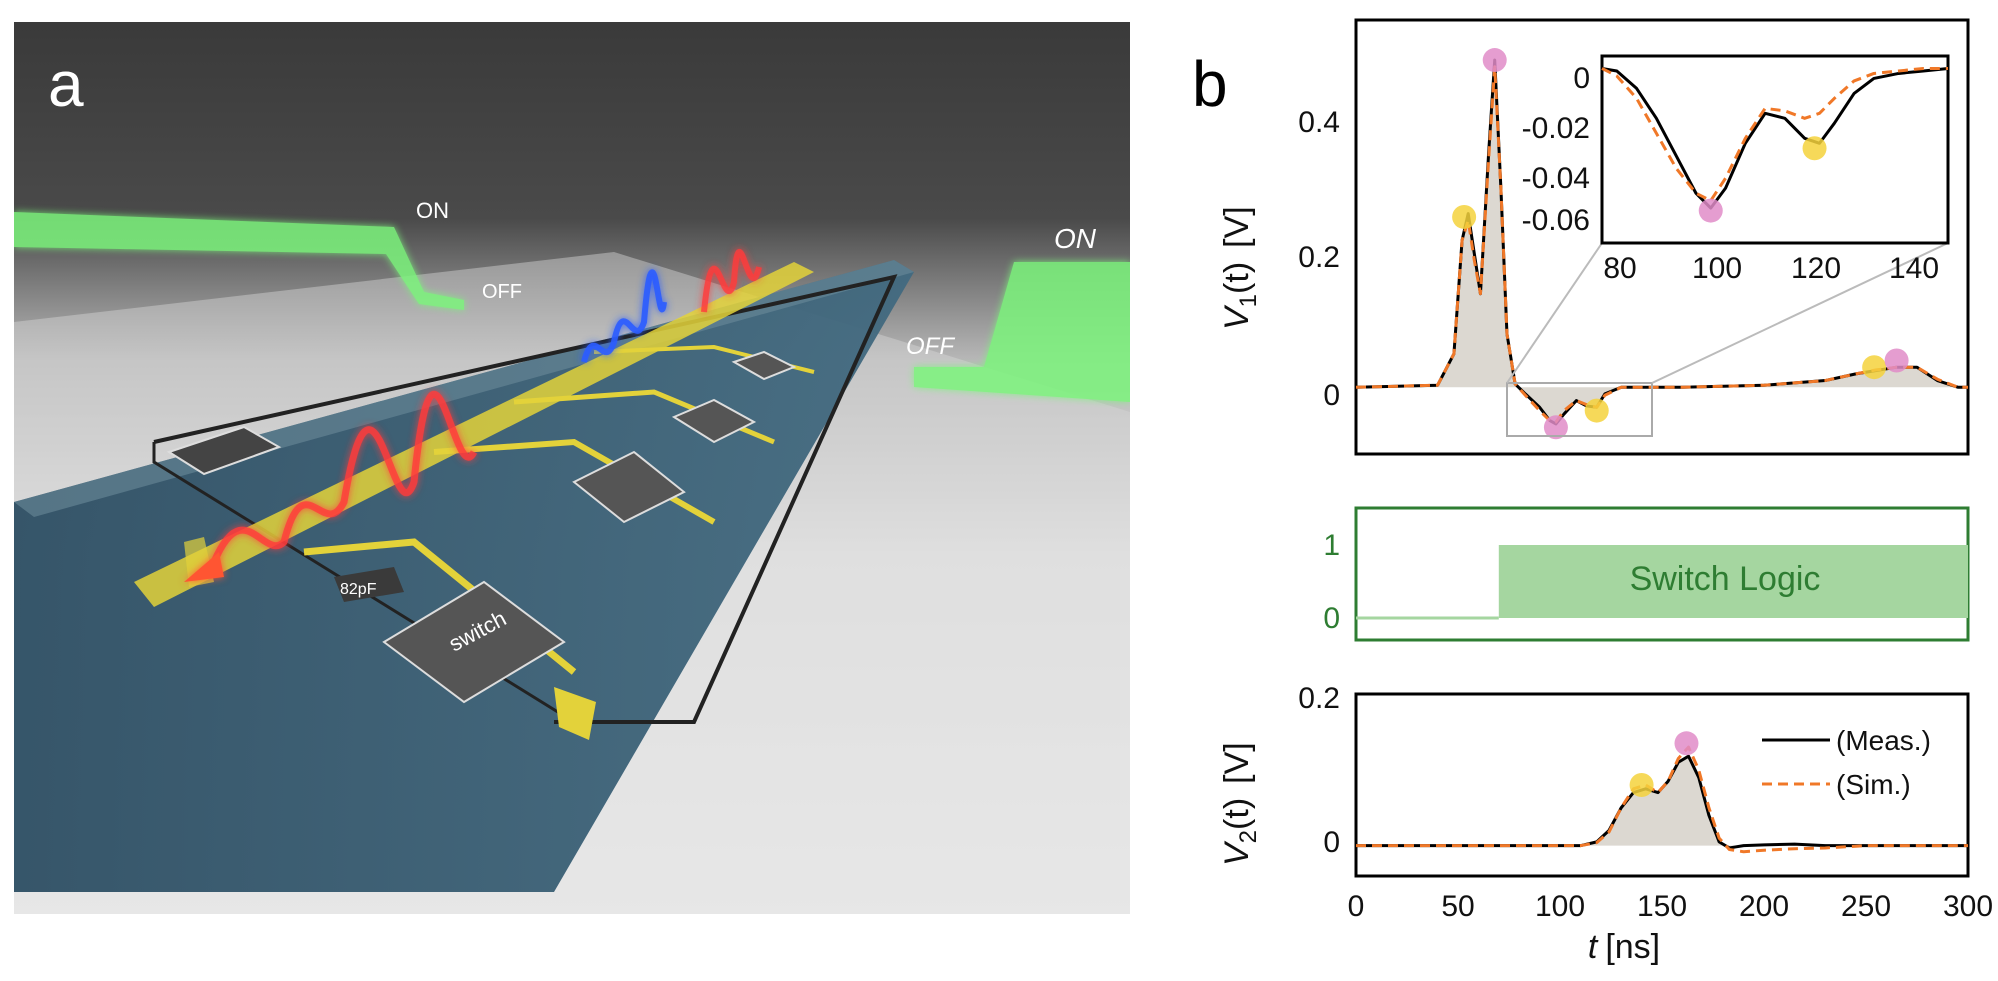  I want to click on red-pulse-front, so click(344, 477).